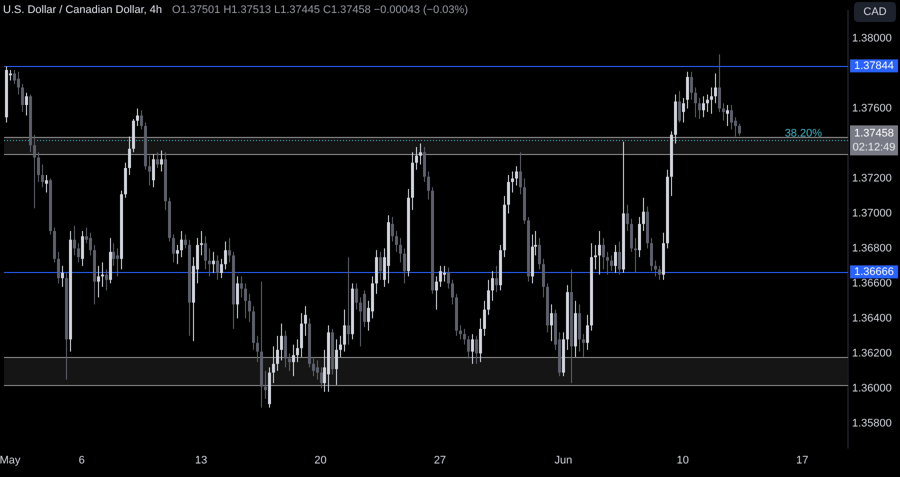 The width and height of the screenshot is (900, 477). Describe the element at coordinates (874, 272) in the screenshot. I see `ref-line-label: 1.36666` at that location.